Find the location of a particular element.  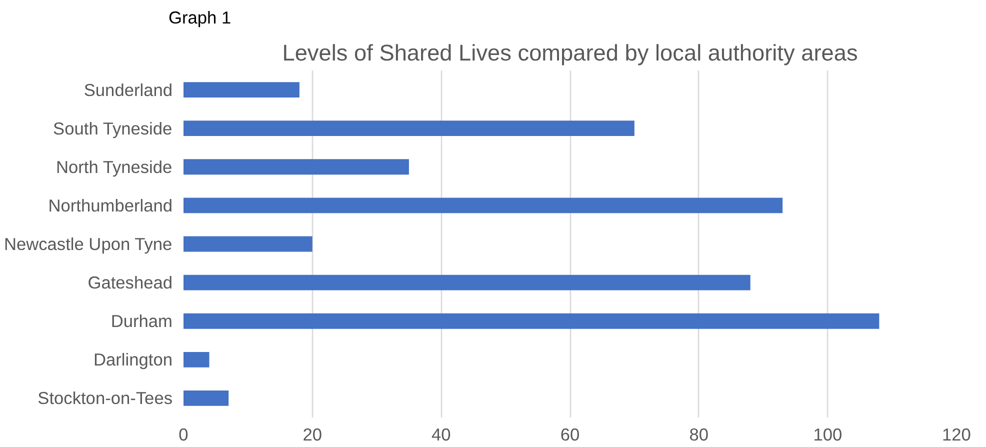

y-tick-label: Newcastle Upon Tyne is located at coordinates (88, 244).